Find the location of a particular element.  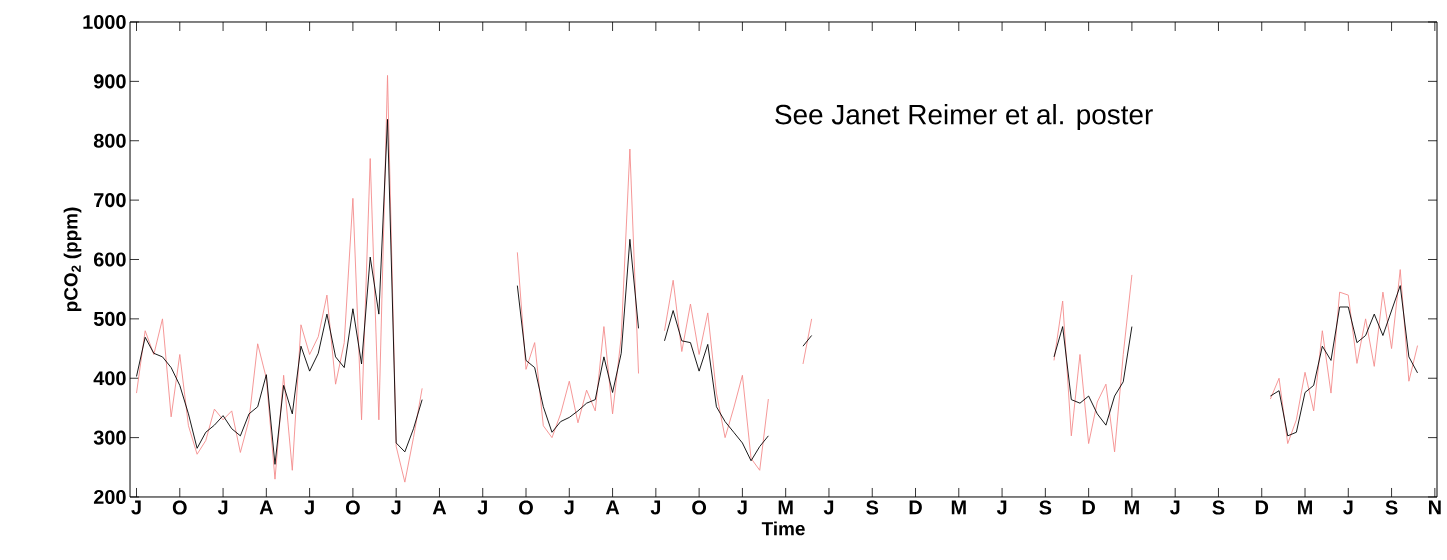

y-tick-label: 800 is located at coordinates (109, 140).